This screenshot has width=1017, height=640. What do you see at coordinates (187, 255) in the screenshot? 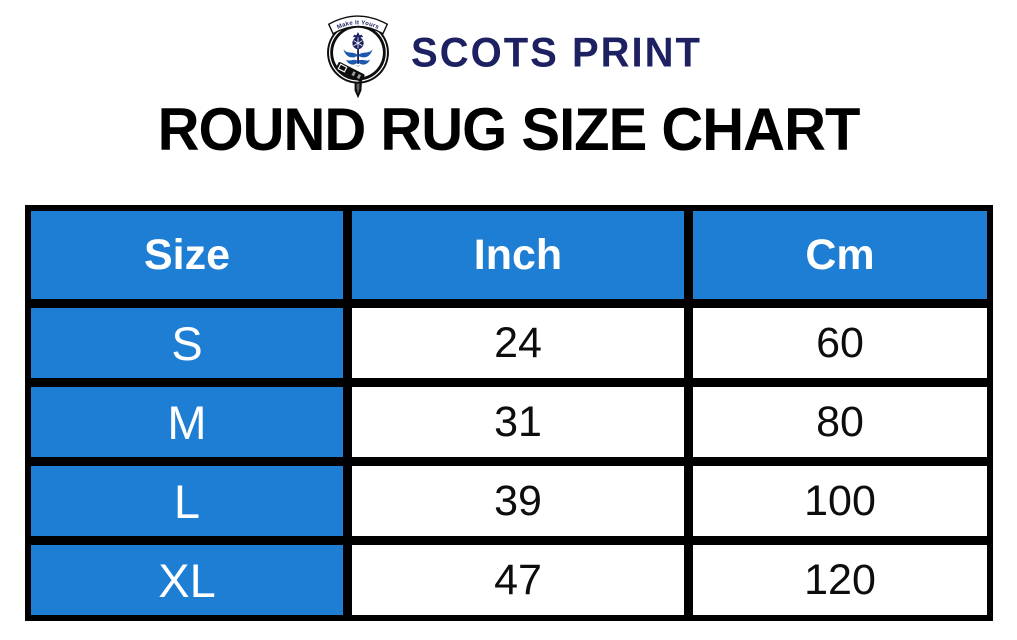
I see `header-size: Size` at bounding box center [187, 255].